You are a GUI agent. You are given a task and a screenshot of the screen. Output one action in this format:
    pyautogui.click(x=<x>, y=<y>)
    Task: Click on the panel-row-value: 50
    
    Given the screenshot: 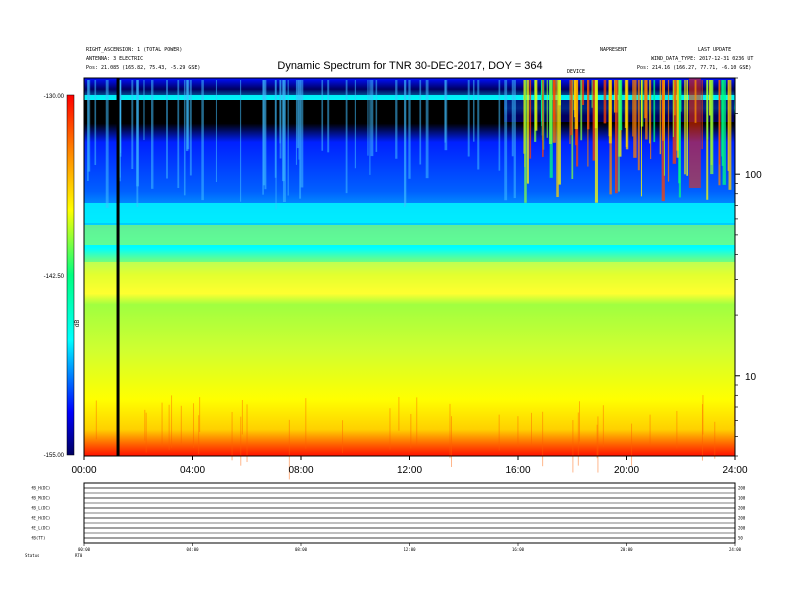 What is the action you would take?
    pyautogui.click(x=740, y=538)
    